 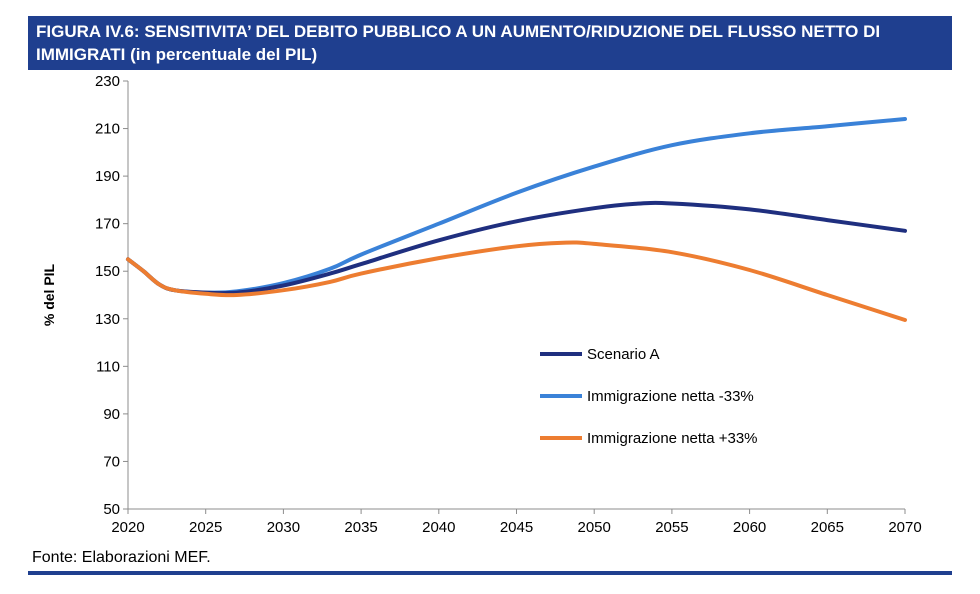 I want to click on x-tick-label: 2020, so click(x=127, y=527).